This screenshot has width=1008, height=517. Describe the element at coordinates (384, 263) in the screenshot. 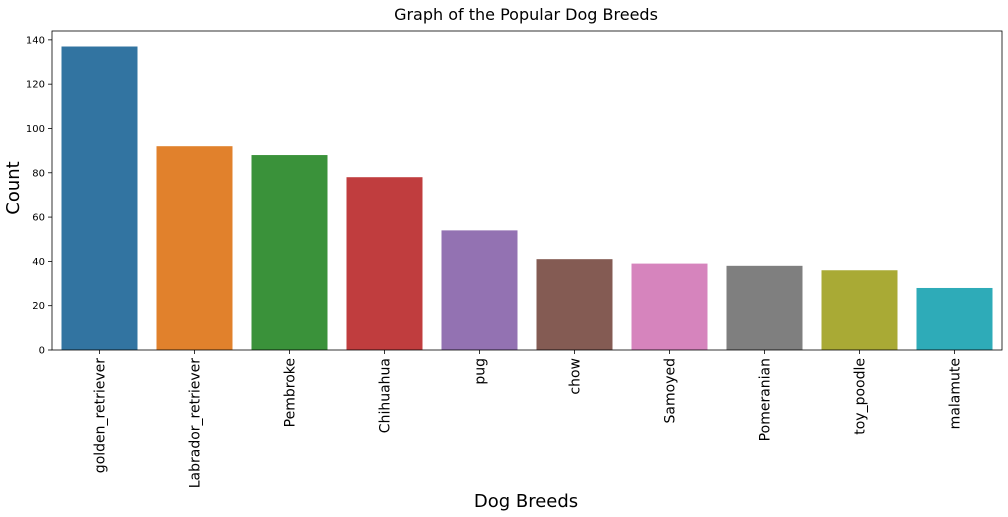

I see `bar-chihuahua` at that location.